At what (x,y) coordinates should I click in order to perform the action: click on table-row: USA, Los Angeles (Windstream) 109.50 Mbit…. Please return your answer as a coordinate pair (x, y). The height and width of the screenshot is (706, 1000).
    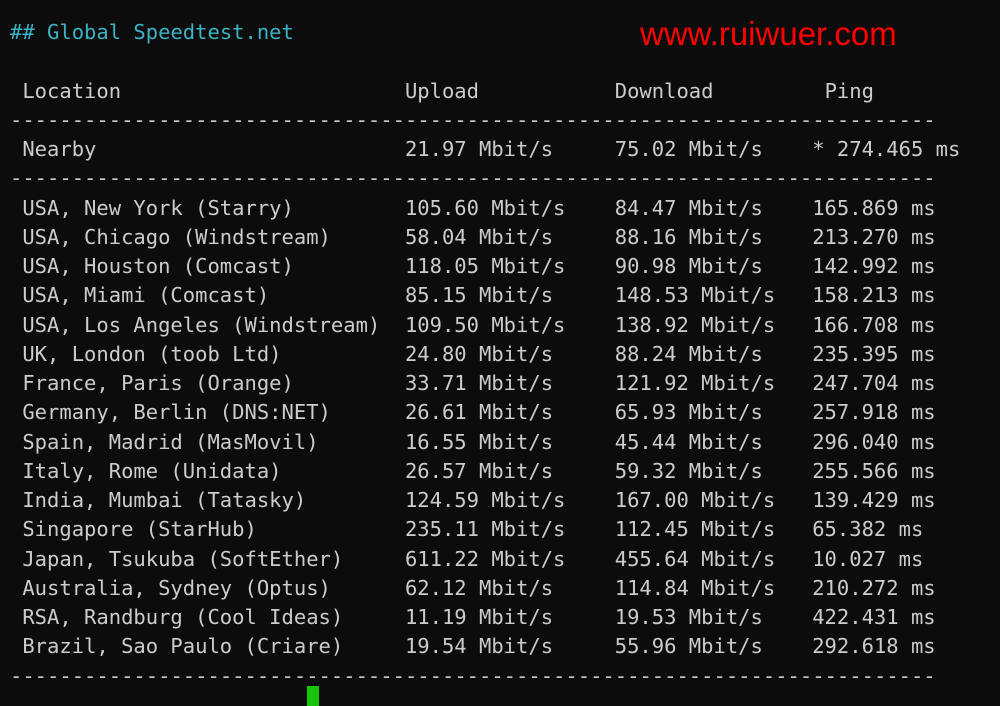
    Looking at the image, I should click on (473, 325).